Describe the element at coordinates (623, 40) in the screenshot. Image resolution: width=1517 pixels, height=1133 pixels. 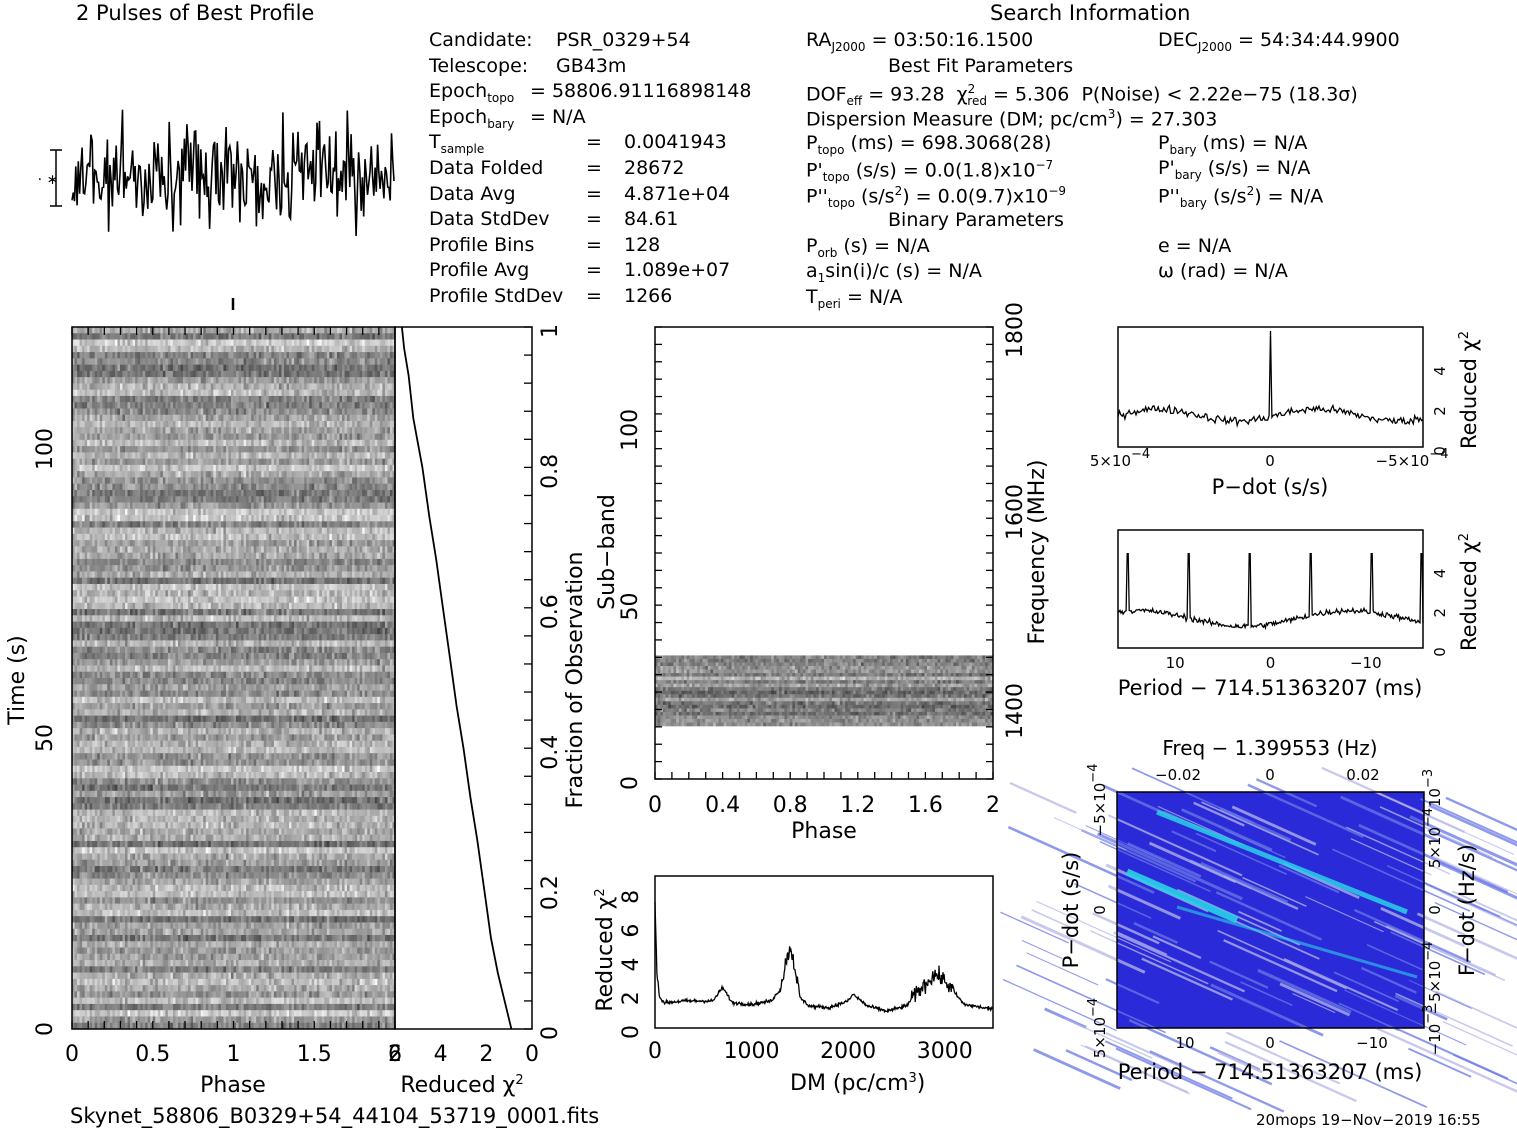
I see `info-value: PSR_0329+54` at that location.